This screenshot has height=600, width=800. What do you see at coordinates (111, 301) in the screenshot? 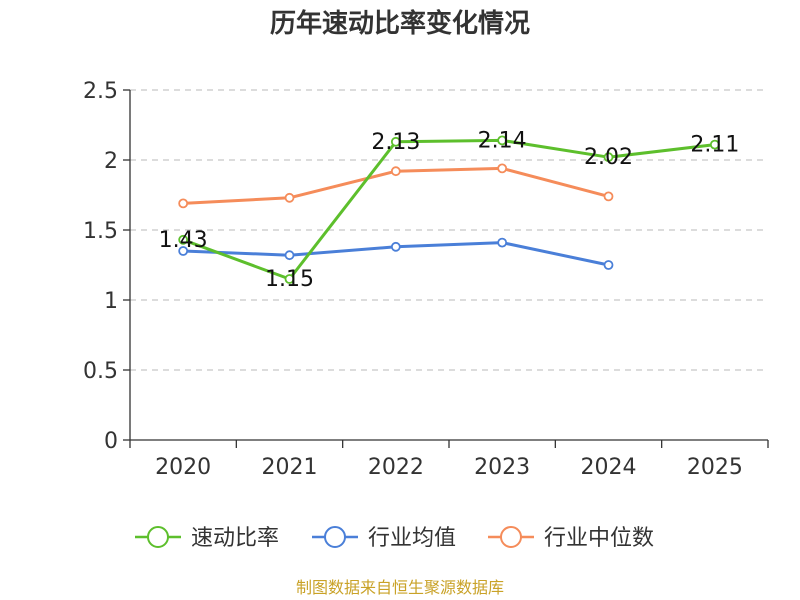
I see `y-tick-label: 1` at bounding box center [111, 301].